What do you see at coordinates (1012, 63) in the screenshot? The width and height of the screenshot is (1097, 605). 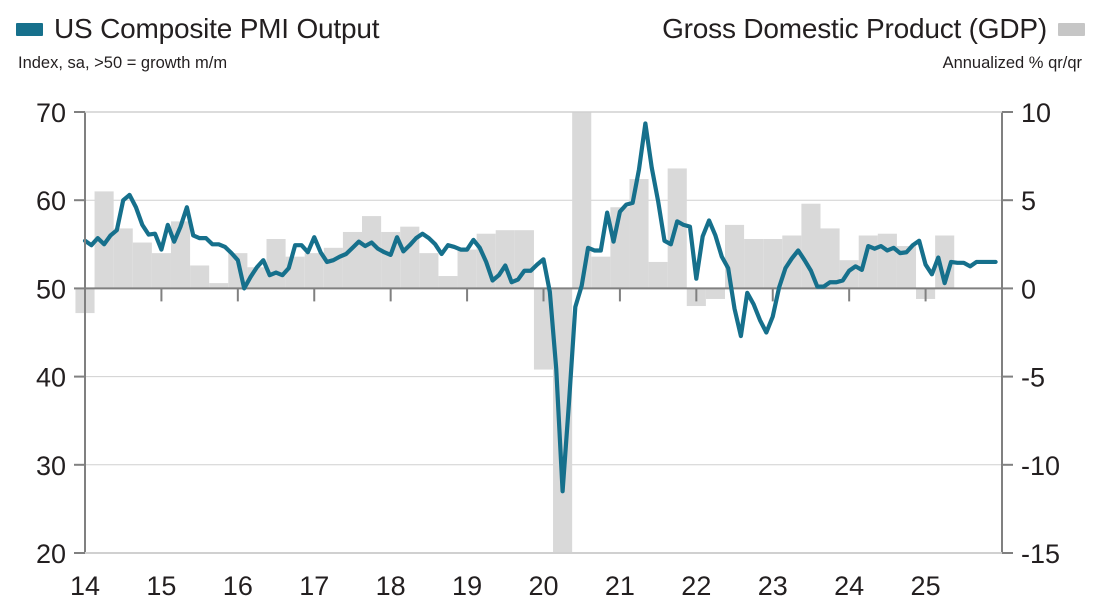 I see `legend-right-subtitle: Annualized % qr/qr` at bounding box center [1012, 63].